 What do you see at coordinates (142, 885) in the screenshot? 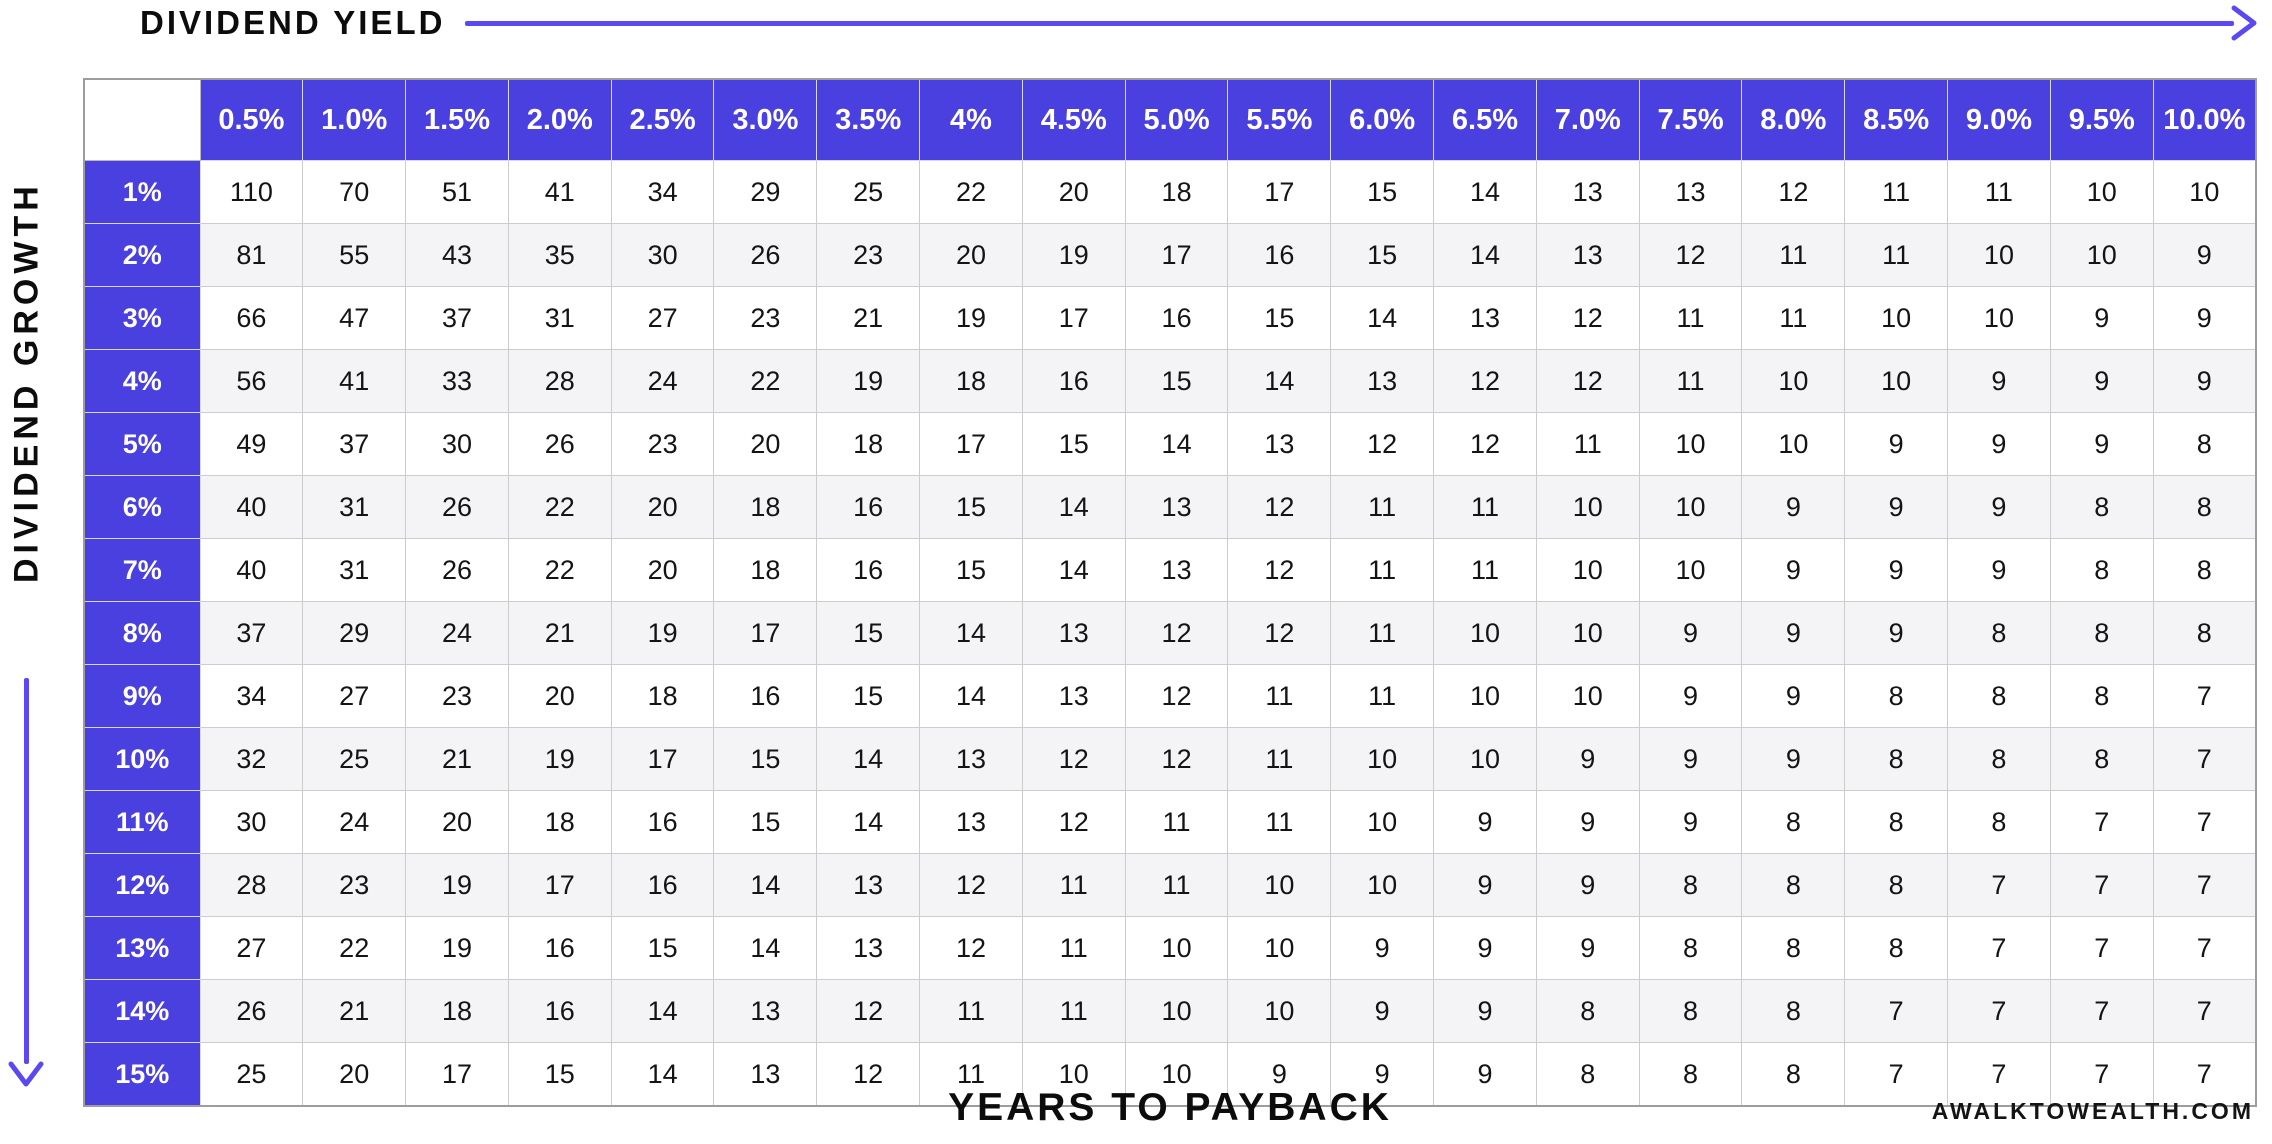
I see `row-header: 12%` at bounding box center [142, 885].